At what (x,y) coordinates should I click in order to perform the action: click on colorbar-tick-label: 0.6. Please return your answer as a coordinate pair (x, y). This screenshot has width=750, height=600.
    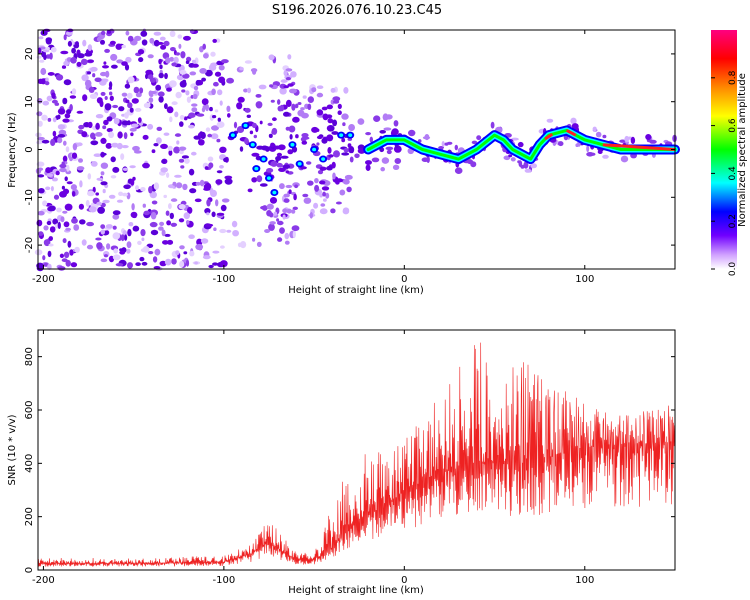
    Looking at the image, I should click on (733, 125).